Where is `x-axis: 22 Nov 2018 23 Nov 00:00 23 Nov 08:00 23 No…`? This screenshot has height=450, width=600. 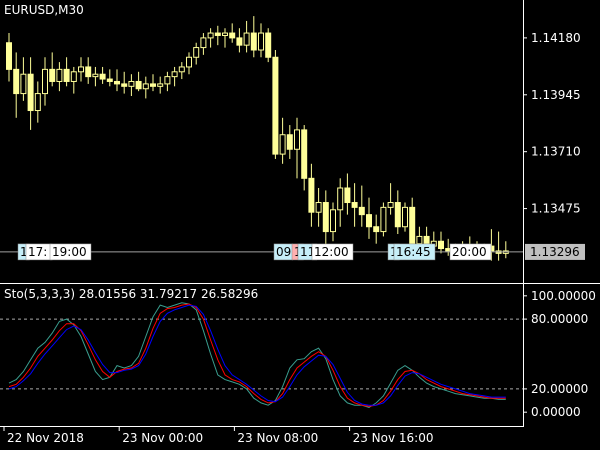
x-axis: 22 Nov 2018 23 Nov 00:00 23 Nov 08:00 23 No… is located at coordinates (218, 436).